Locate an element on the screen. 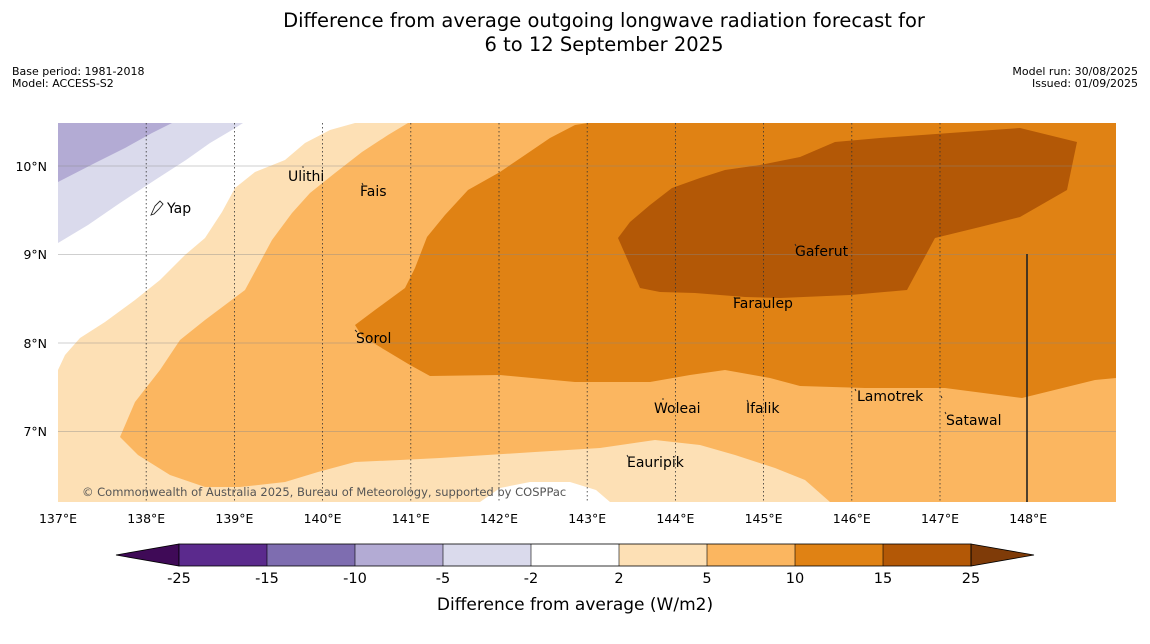  lat-tick-7n: 7°N is located at coordinates (35, 431).